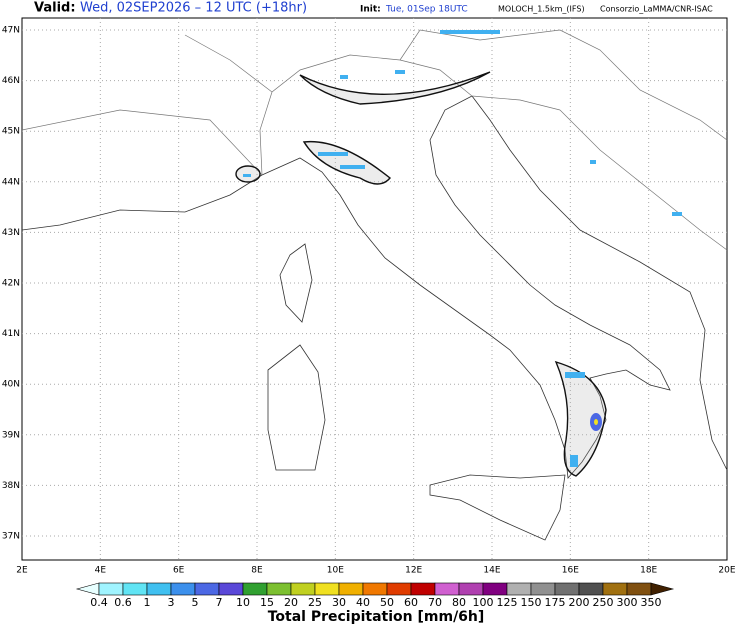 The width and height of the screenshot is (754, 626). What do you see at coordinates (579, 602) in the screenshot?
I see `colorbar-label: 200` at bounding box center [579, 602].